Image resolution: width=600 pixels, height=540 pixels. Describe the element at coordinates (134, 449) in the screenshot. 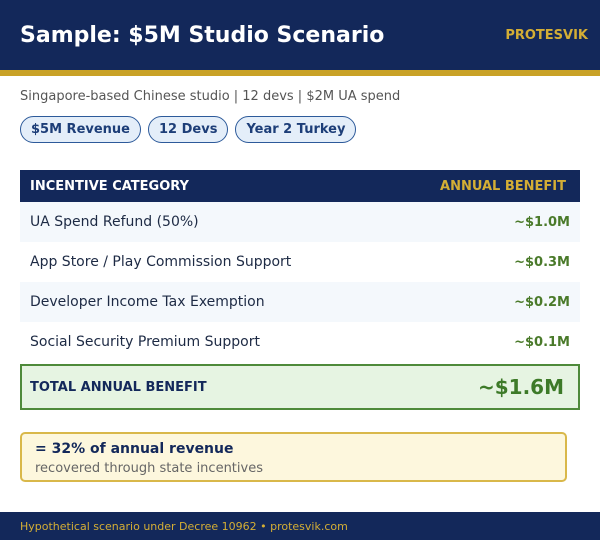

I see `note-headline: = 32% of annual revenue` at that location.